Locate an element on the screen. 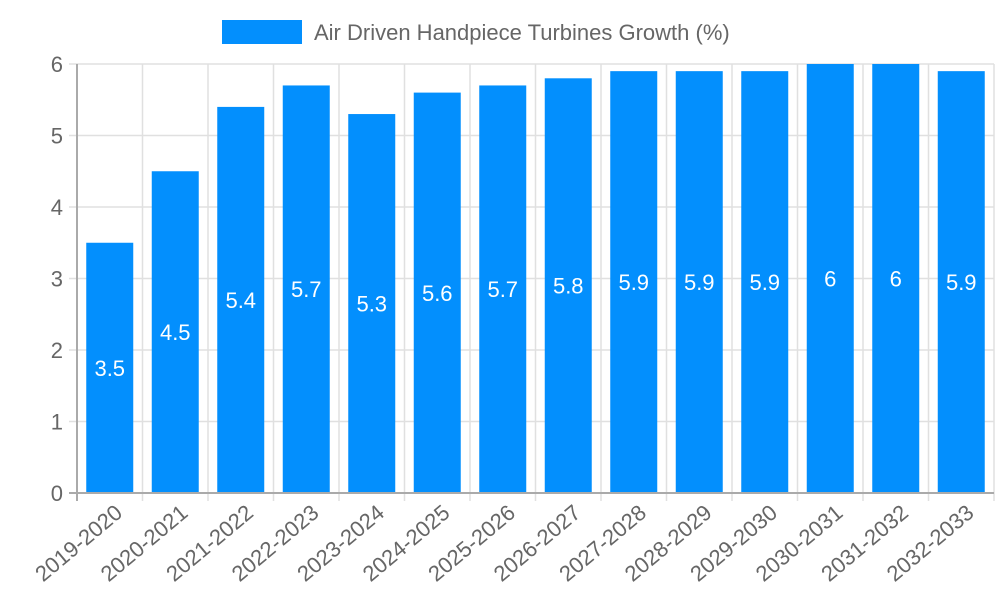  y-tick-label: 3 is located at coordinates (57, 279).